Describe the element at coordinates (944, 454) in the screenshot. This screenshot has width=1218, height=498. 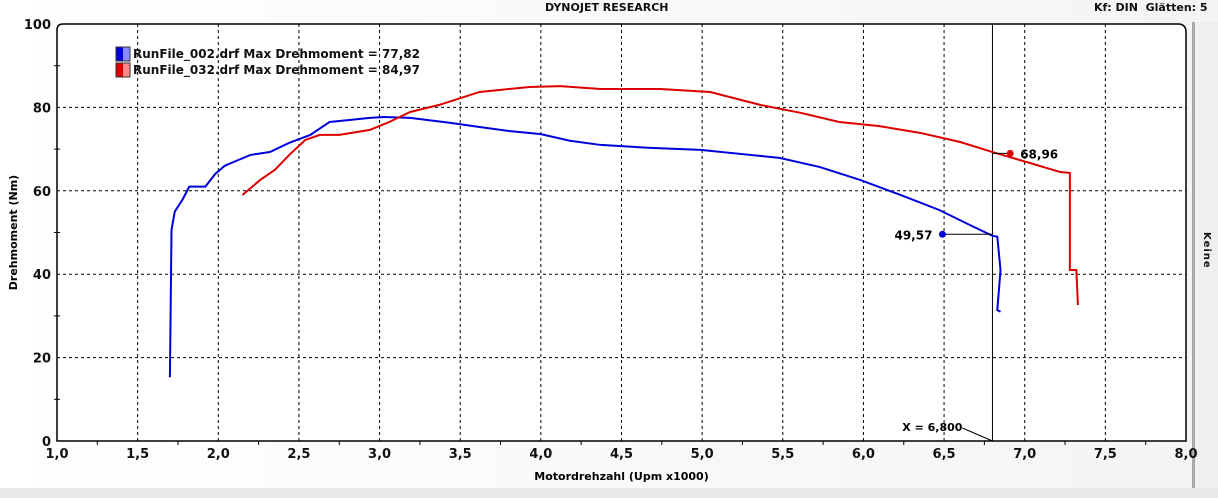
I see `x-tick-label: 6,5` at that location.